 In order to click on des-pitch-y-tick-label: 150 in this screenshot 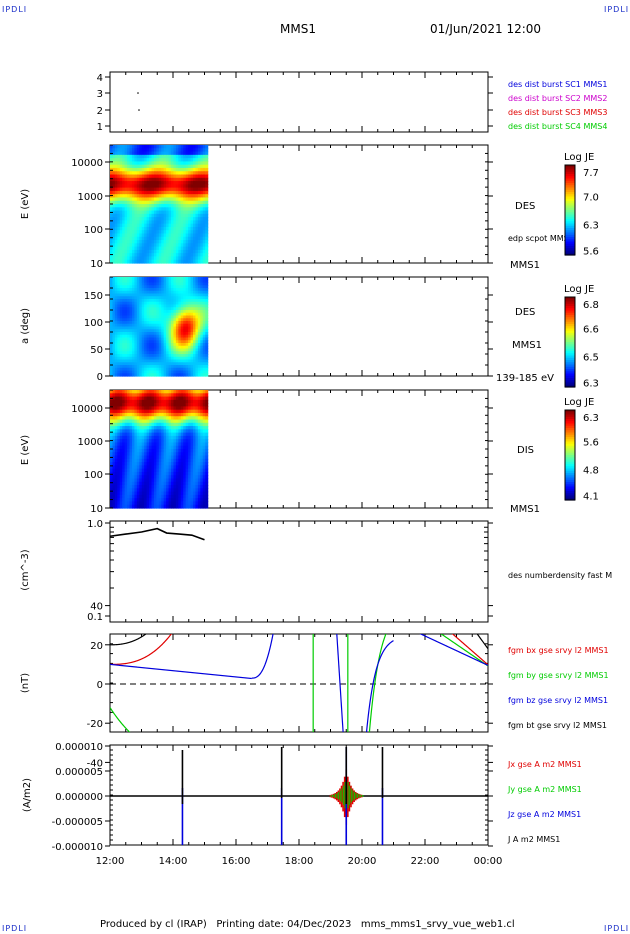, I will do `click(93, 296)`.